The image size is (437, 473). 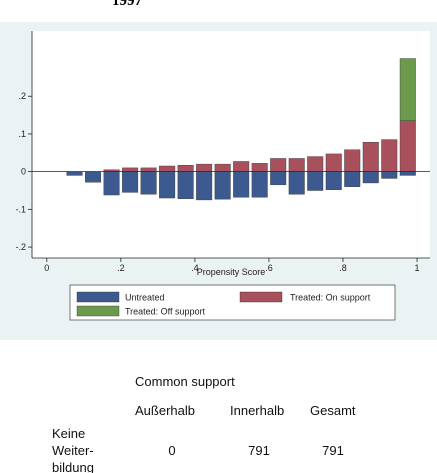 What do you see at coordinates (165, 312) in the screenshot?
I see `legend-label: Treated: Off support` at bounding box center [165, 312].